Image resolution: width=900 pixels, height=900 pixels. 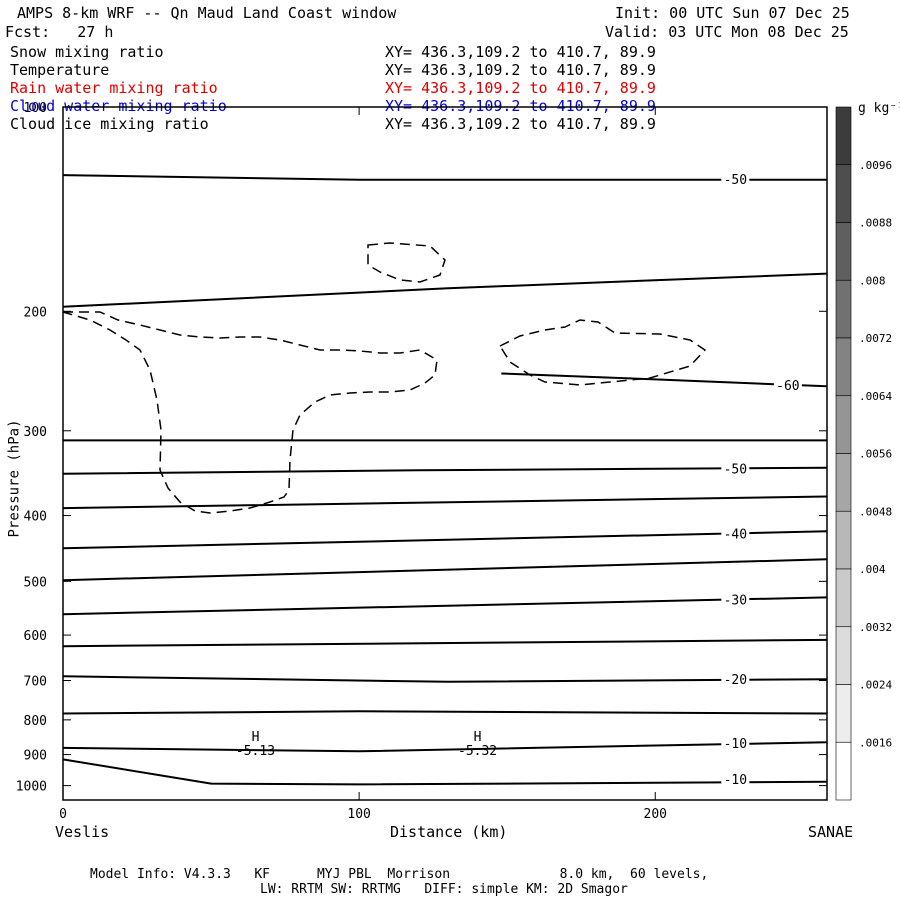 What do you see at coordinates (875, 742) in the screenshot?
I see `colorbar-label: .0016` at bounding box center [875, 742].